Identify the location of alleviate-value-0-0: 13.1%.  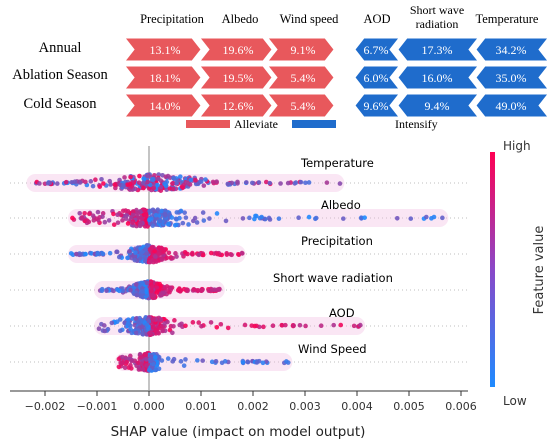
(165, 50).